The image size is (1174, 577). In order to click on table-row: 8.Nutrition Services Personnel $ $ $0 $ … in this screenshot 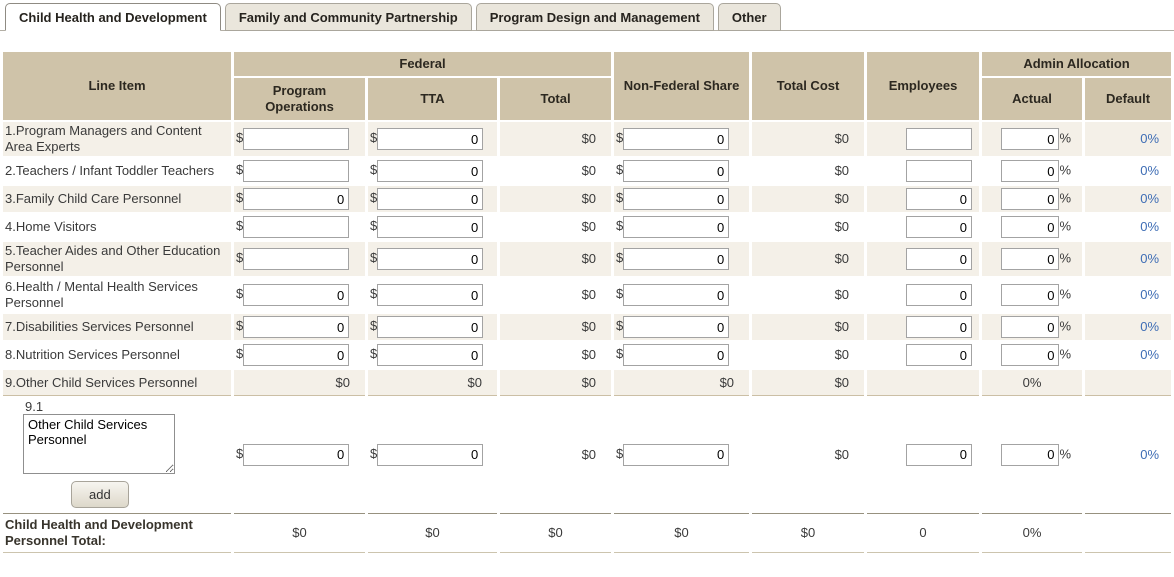, I will do `click(587, 355)`.